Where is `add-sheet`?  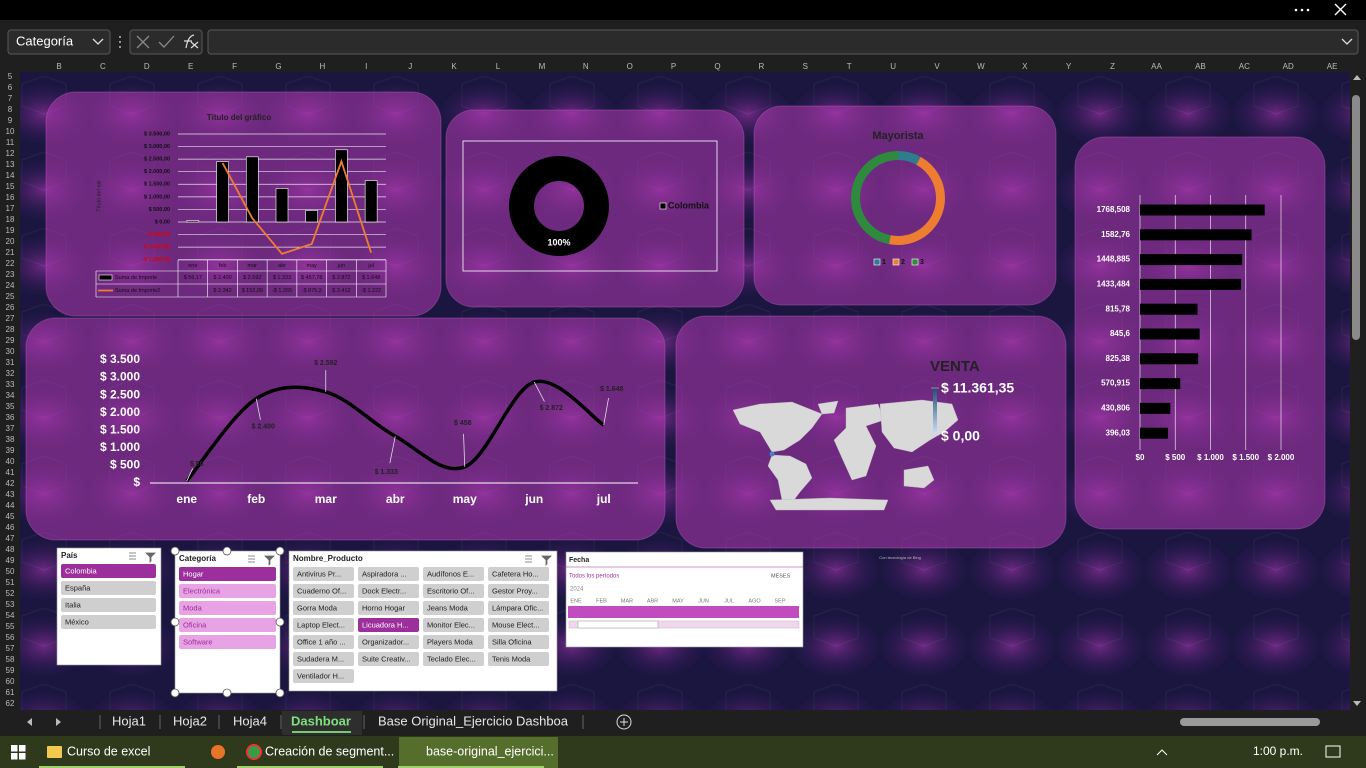 add-sheet is located at coordinates (624, 722).